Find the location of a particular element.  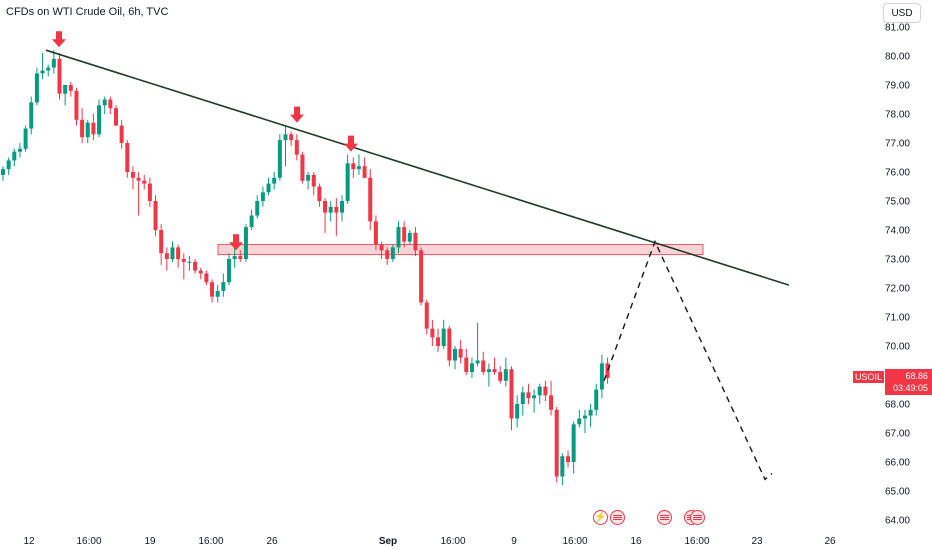

y-tick-label: 64.00 is located at coordinates (897, 521).